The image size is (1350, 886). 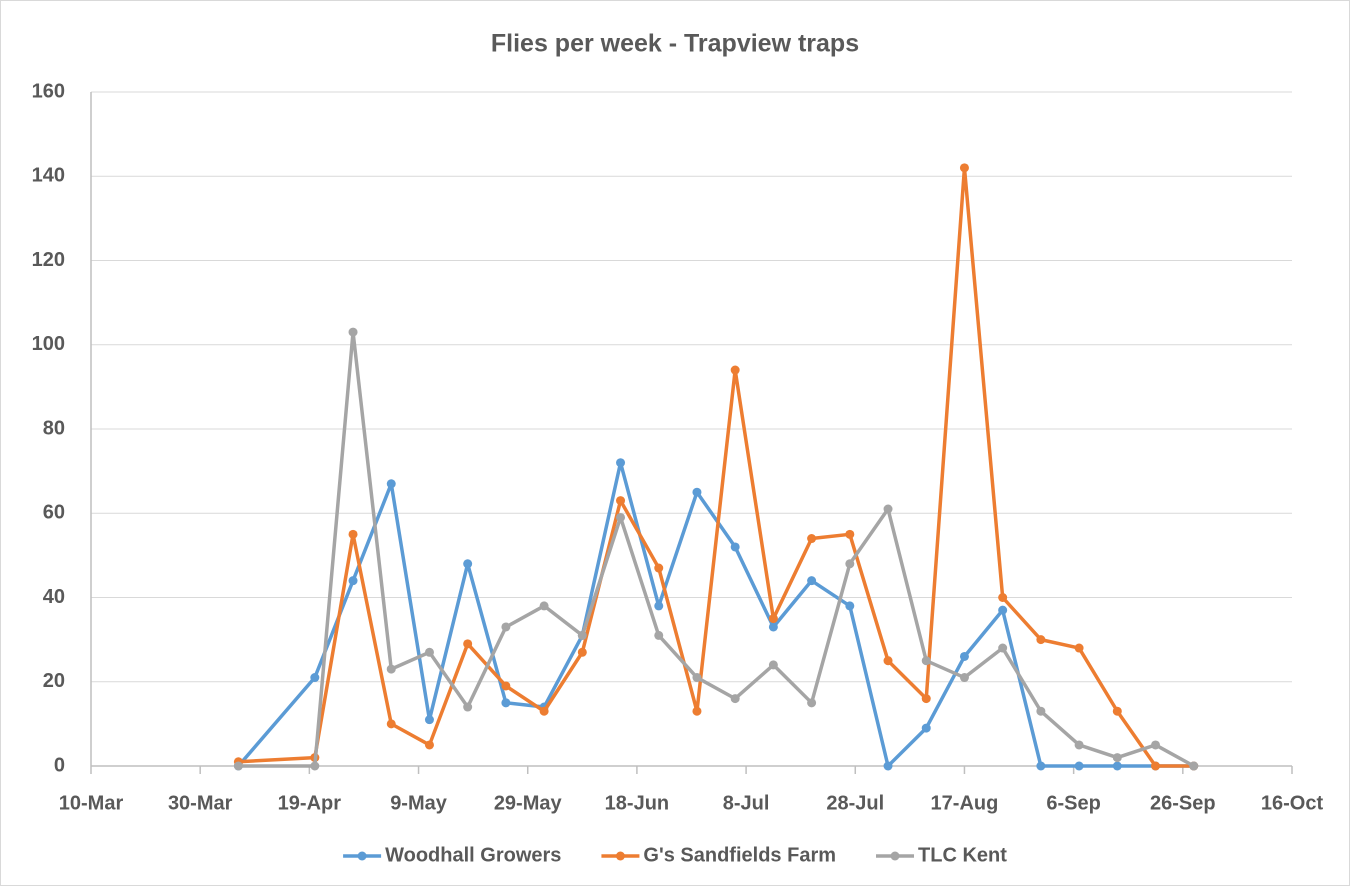 What do you see at coordinates (48, 344) in the screenshot?
I see `y-tick-label: 100` at bounding box center [48, 344].